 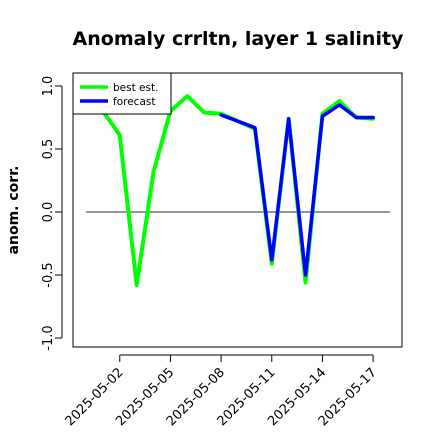 What do you see at coordinates (48, 149) in the screenshot?
I see `y-tick-label: 0.5` at bounding box center [48, 149].